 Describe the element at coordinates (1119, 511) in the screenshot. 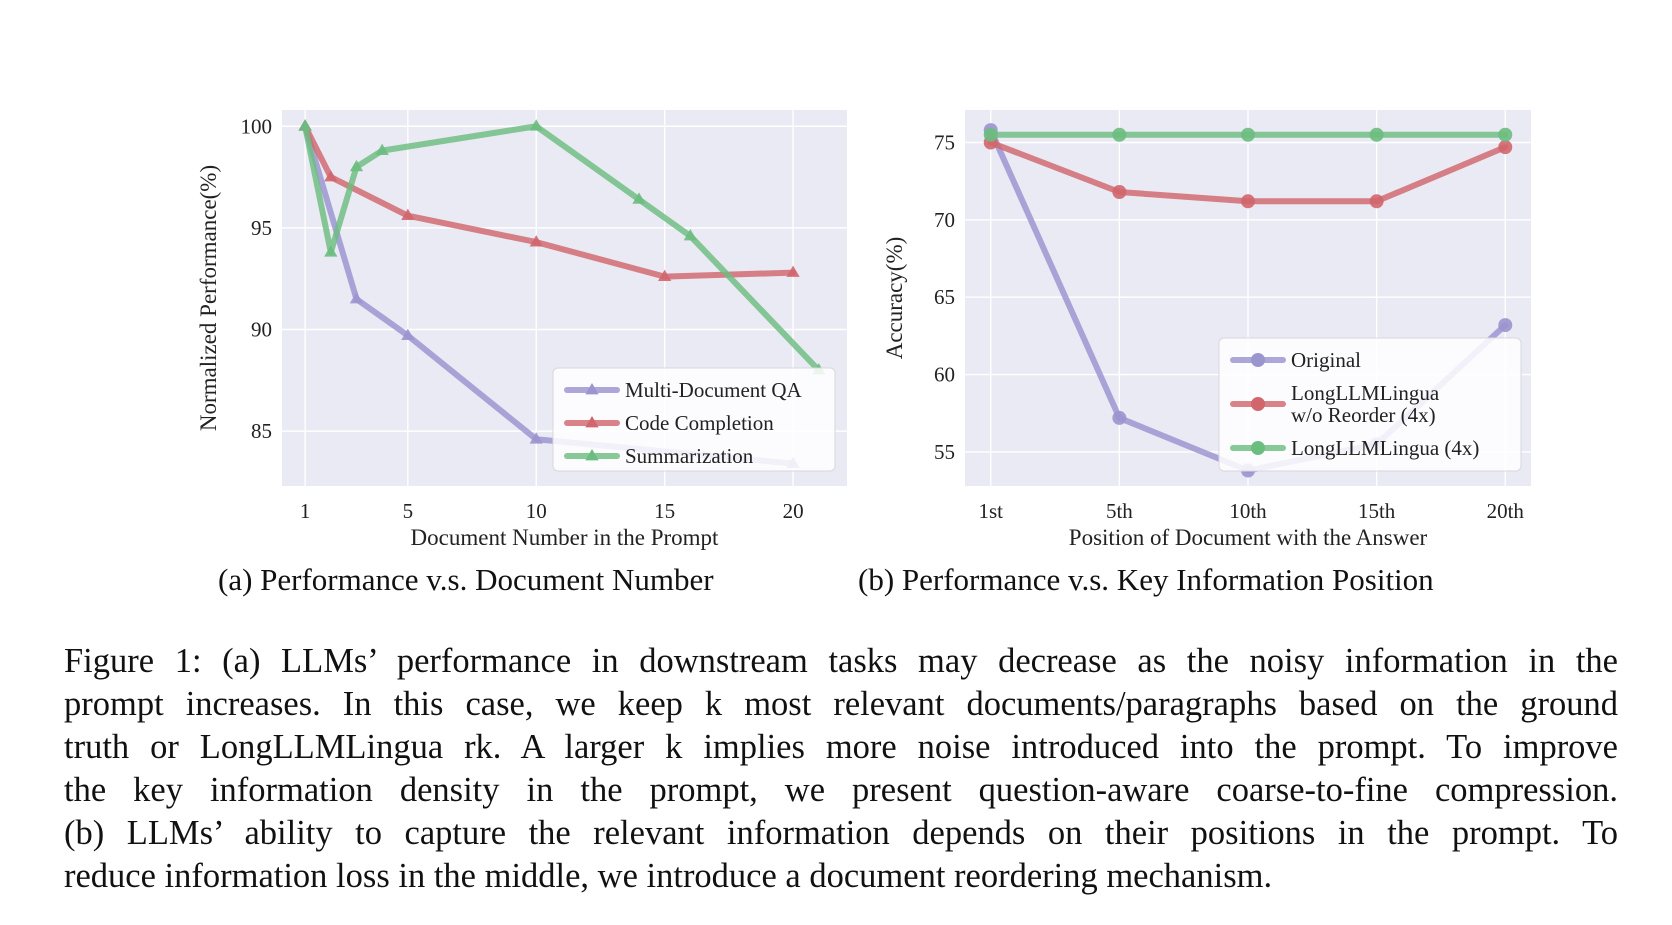

I see `x-tick-label: 5th` at that location.